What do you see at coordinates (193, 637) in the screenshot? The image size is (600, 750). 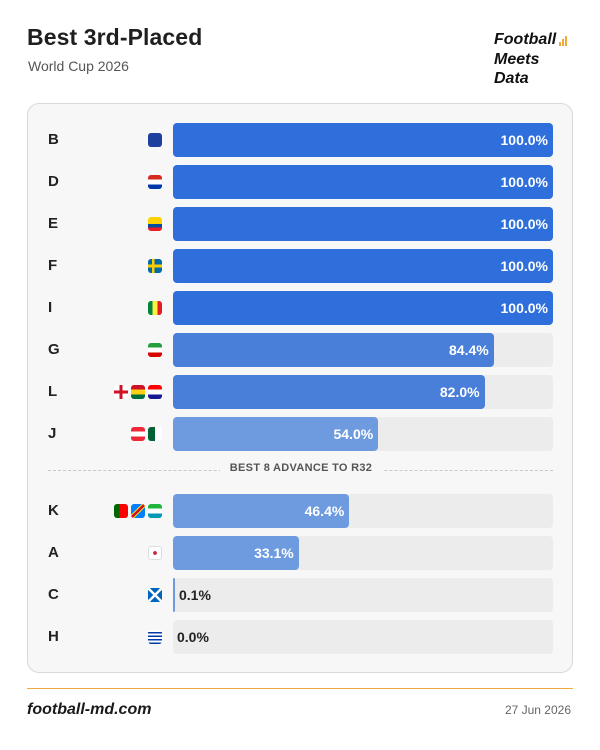 I see `bar-value-label: 0.0%` at bounding box center [193, 637].